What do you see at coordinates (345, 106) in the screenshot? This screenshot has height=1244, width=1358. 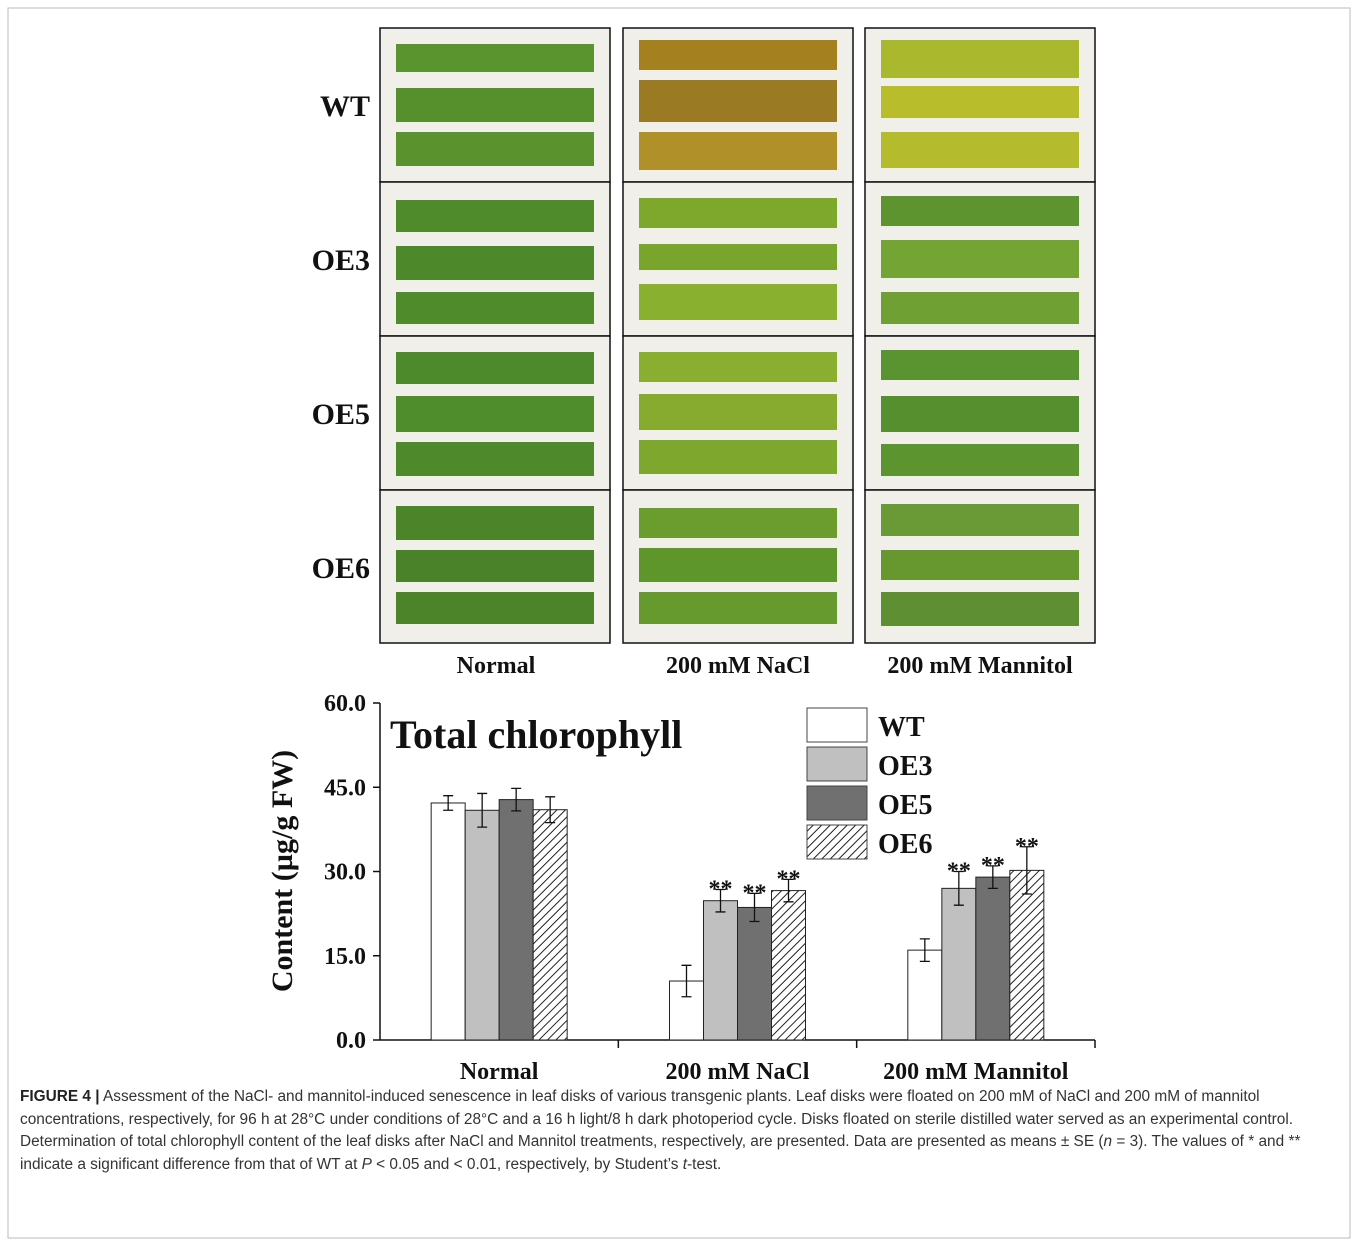 I see `row-label: WT` at bounding box center [345, 106].